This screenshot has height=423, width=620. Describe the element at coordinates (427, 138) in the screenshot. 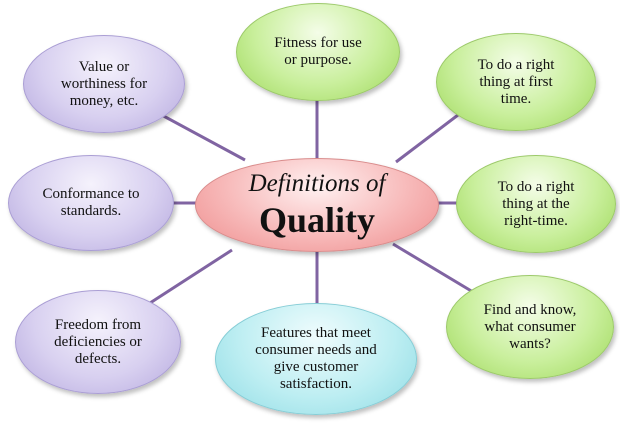

I see `connector-right-first` at that location.